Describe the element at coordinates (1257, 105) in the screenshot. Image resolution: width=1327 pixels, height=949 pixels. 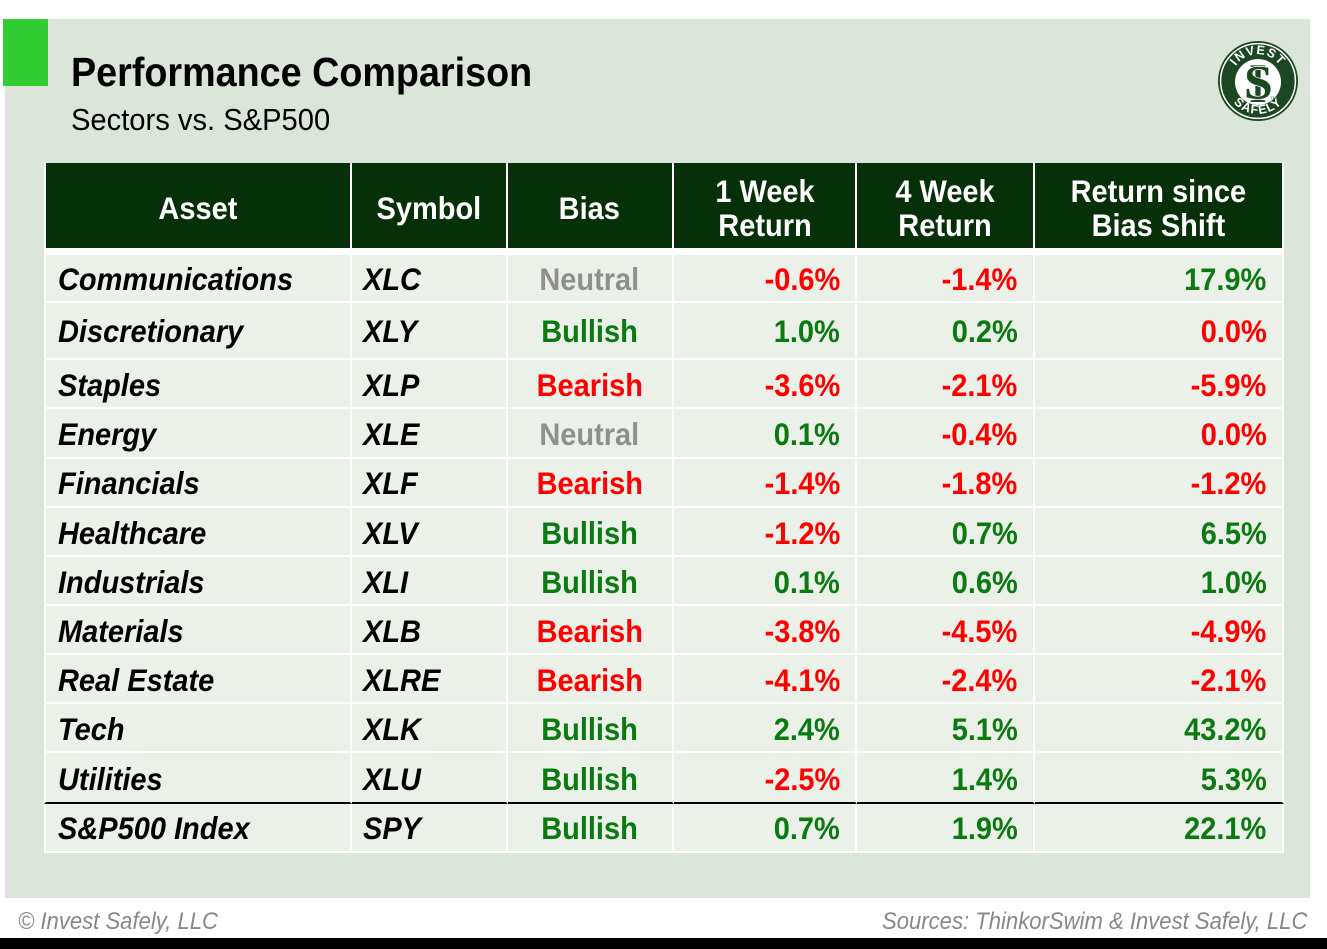
I see `svg-text: SAFELY` at that location.